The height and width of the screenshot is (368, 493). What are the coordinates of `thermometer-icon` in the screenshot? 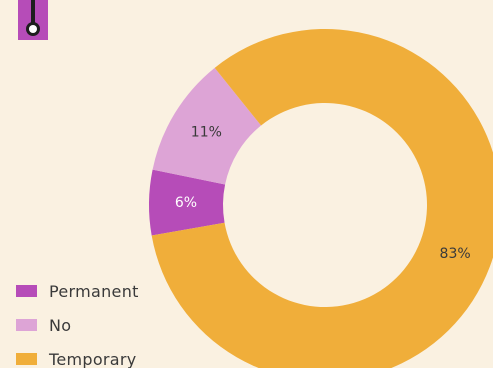 It's located at (33, 20).